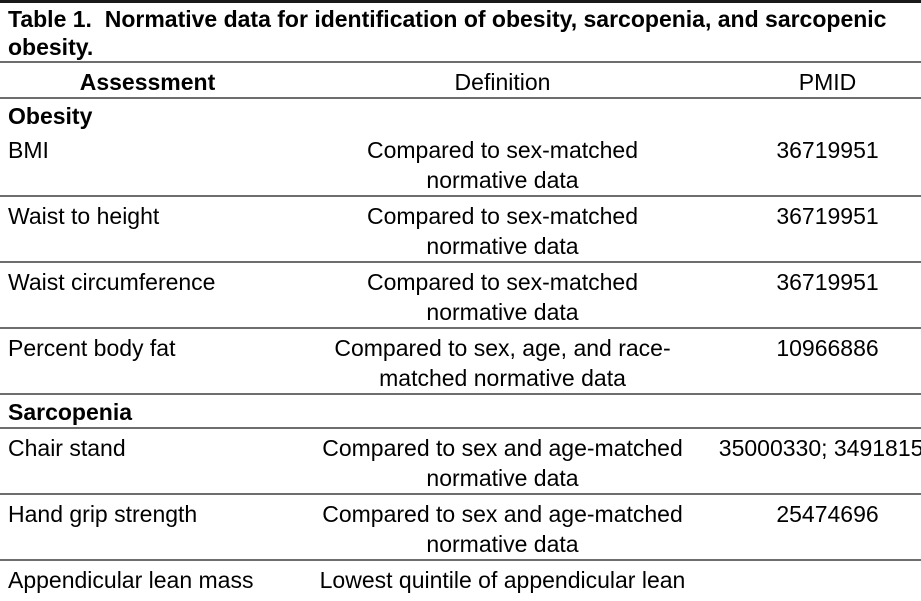 This screenshot has width=921, height=601. Describe the element at coordinates (502, 80) in the screenshot. I see `column-header-definition: Definition` at that location.